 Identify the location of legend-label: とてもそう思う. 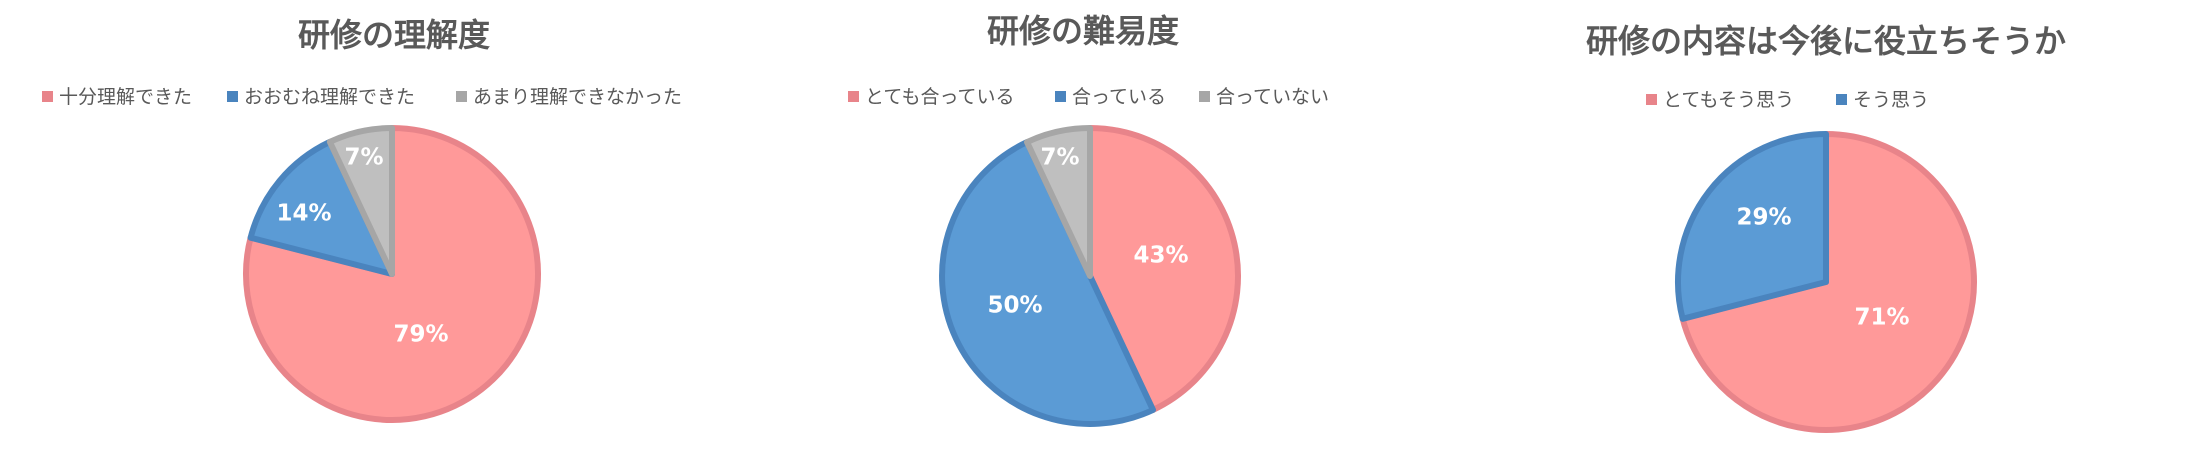
(1728, 100).